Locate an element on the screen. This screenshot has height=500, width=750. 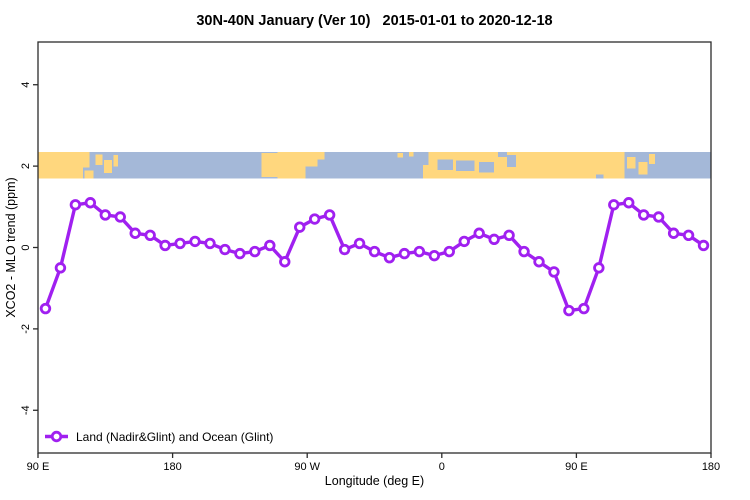
legend-marker-icon is located at coordinates (56, 436).